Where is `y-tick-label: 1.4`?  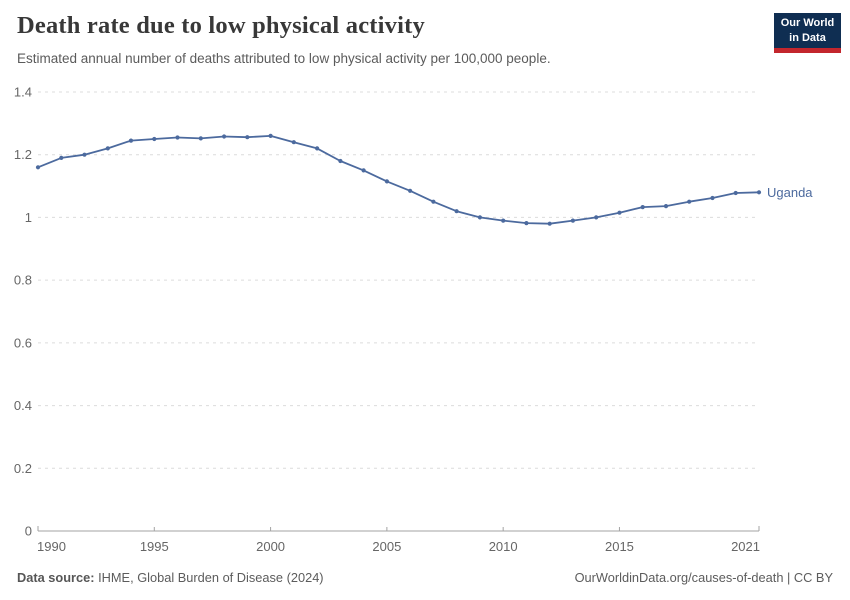 y-tick-label: 1.4 is located at coordinates (23, 92).